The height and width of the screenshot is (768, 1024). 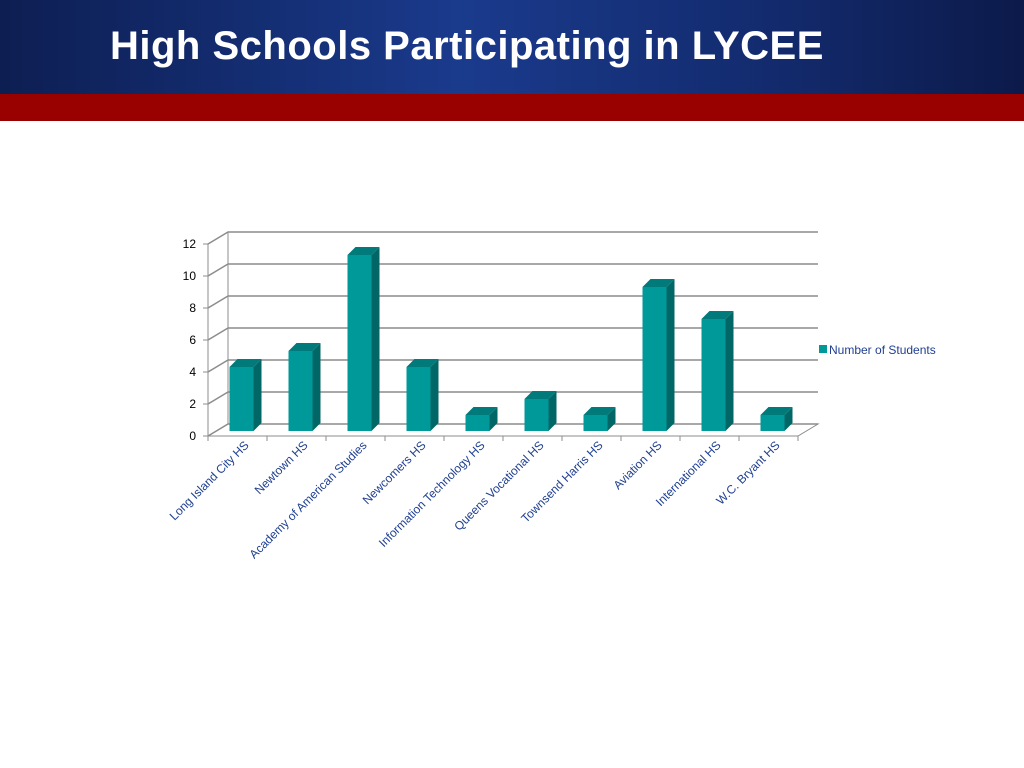 What do you see at coordinates (192, 372) in the screenshot?
I see `y-tick-label: 4` at bounding box center [192, 372].